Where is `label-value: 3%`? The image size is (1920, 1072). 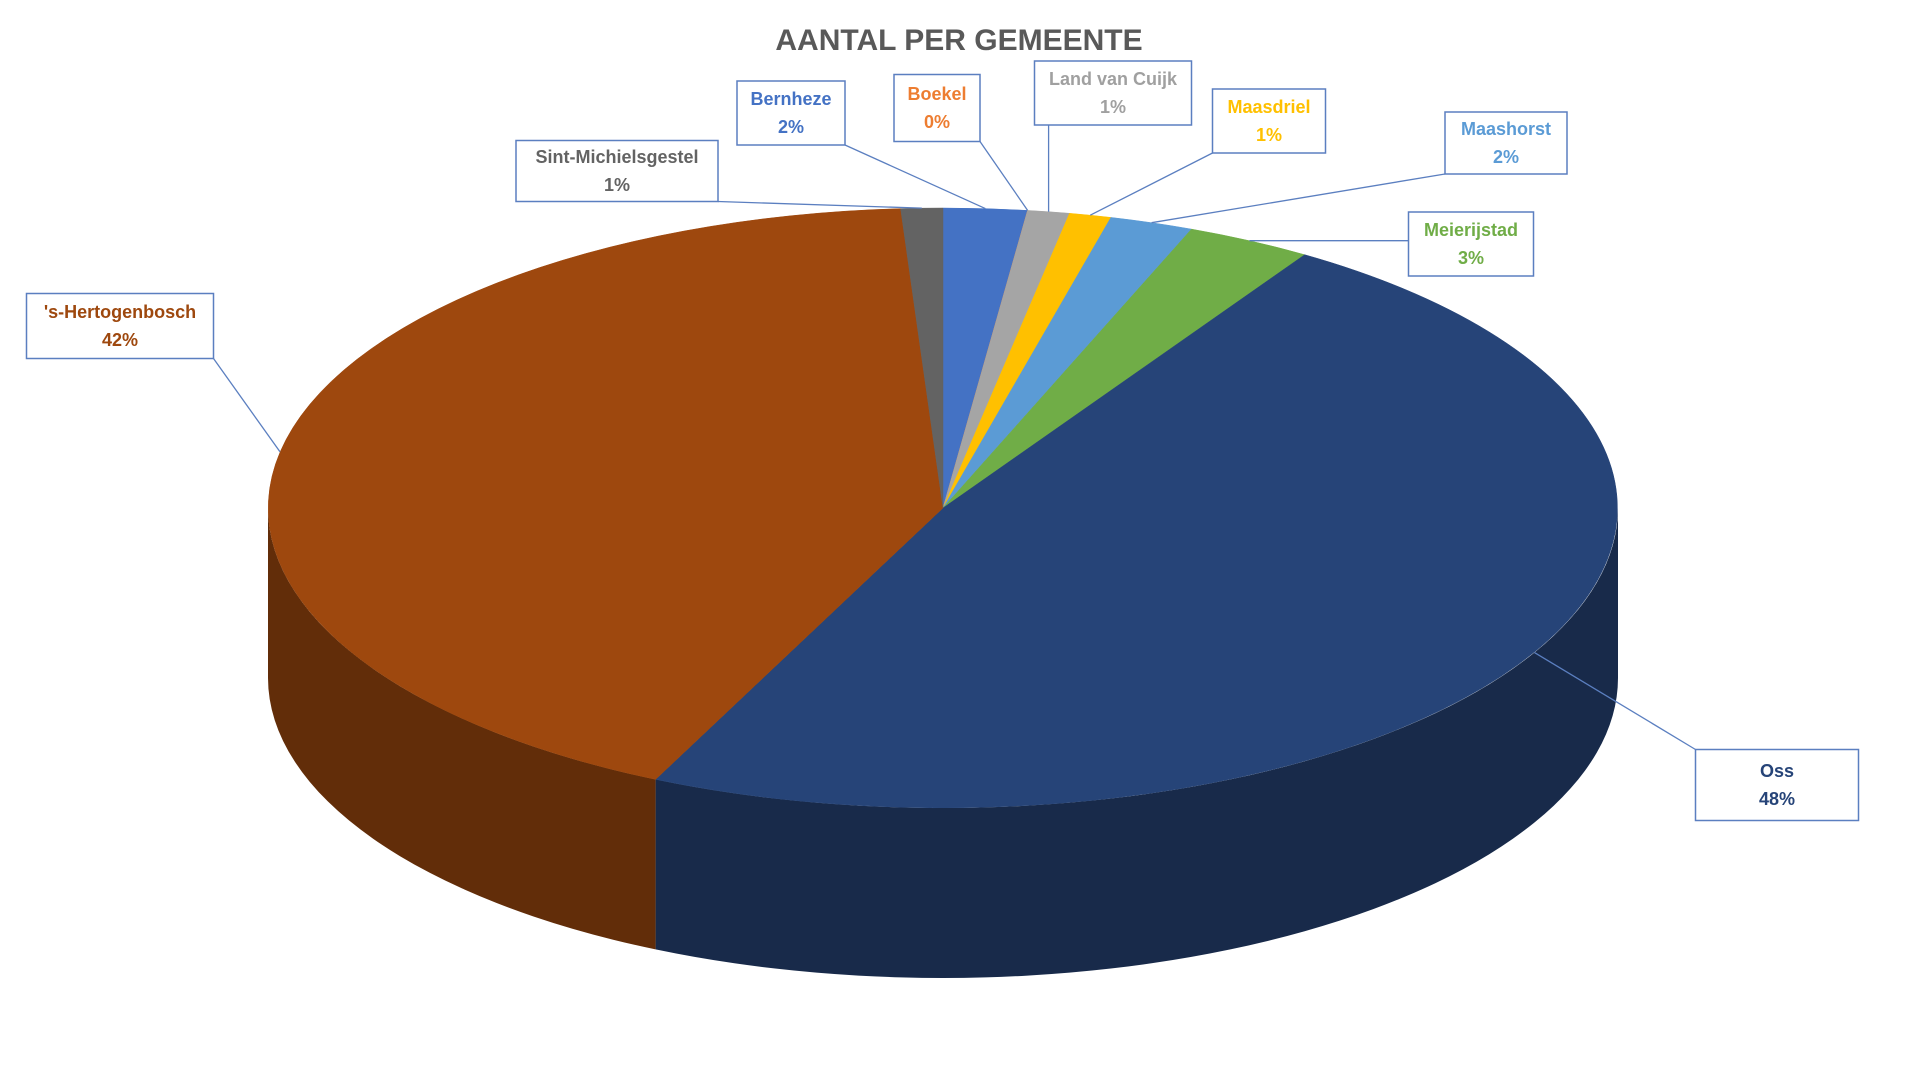 label-value: 3% is located at coordinates (1471, 258).